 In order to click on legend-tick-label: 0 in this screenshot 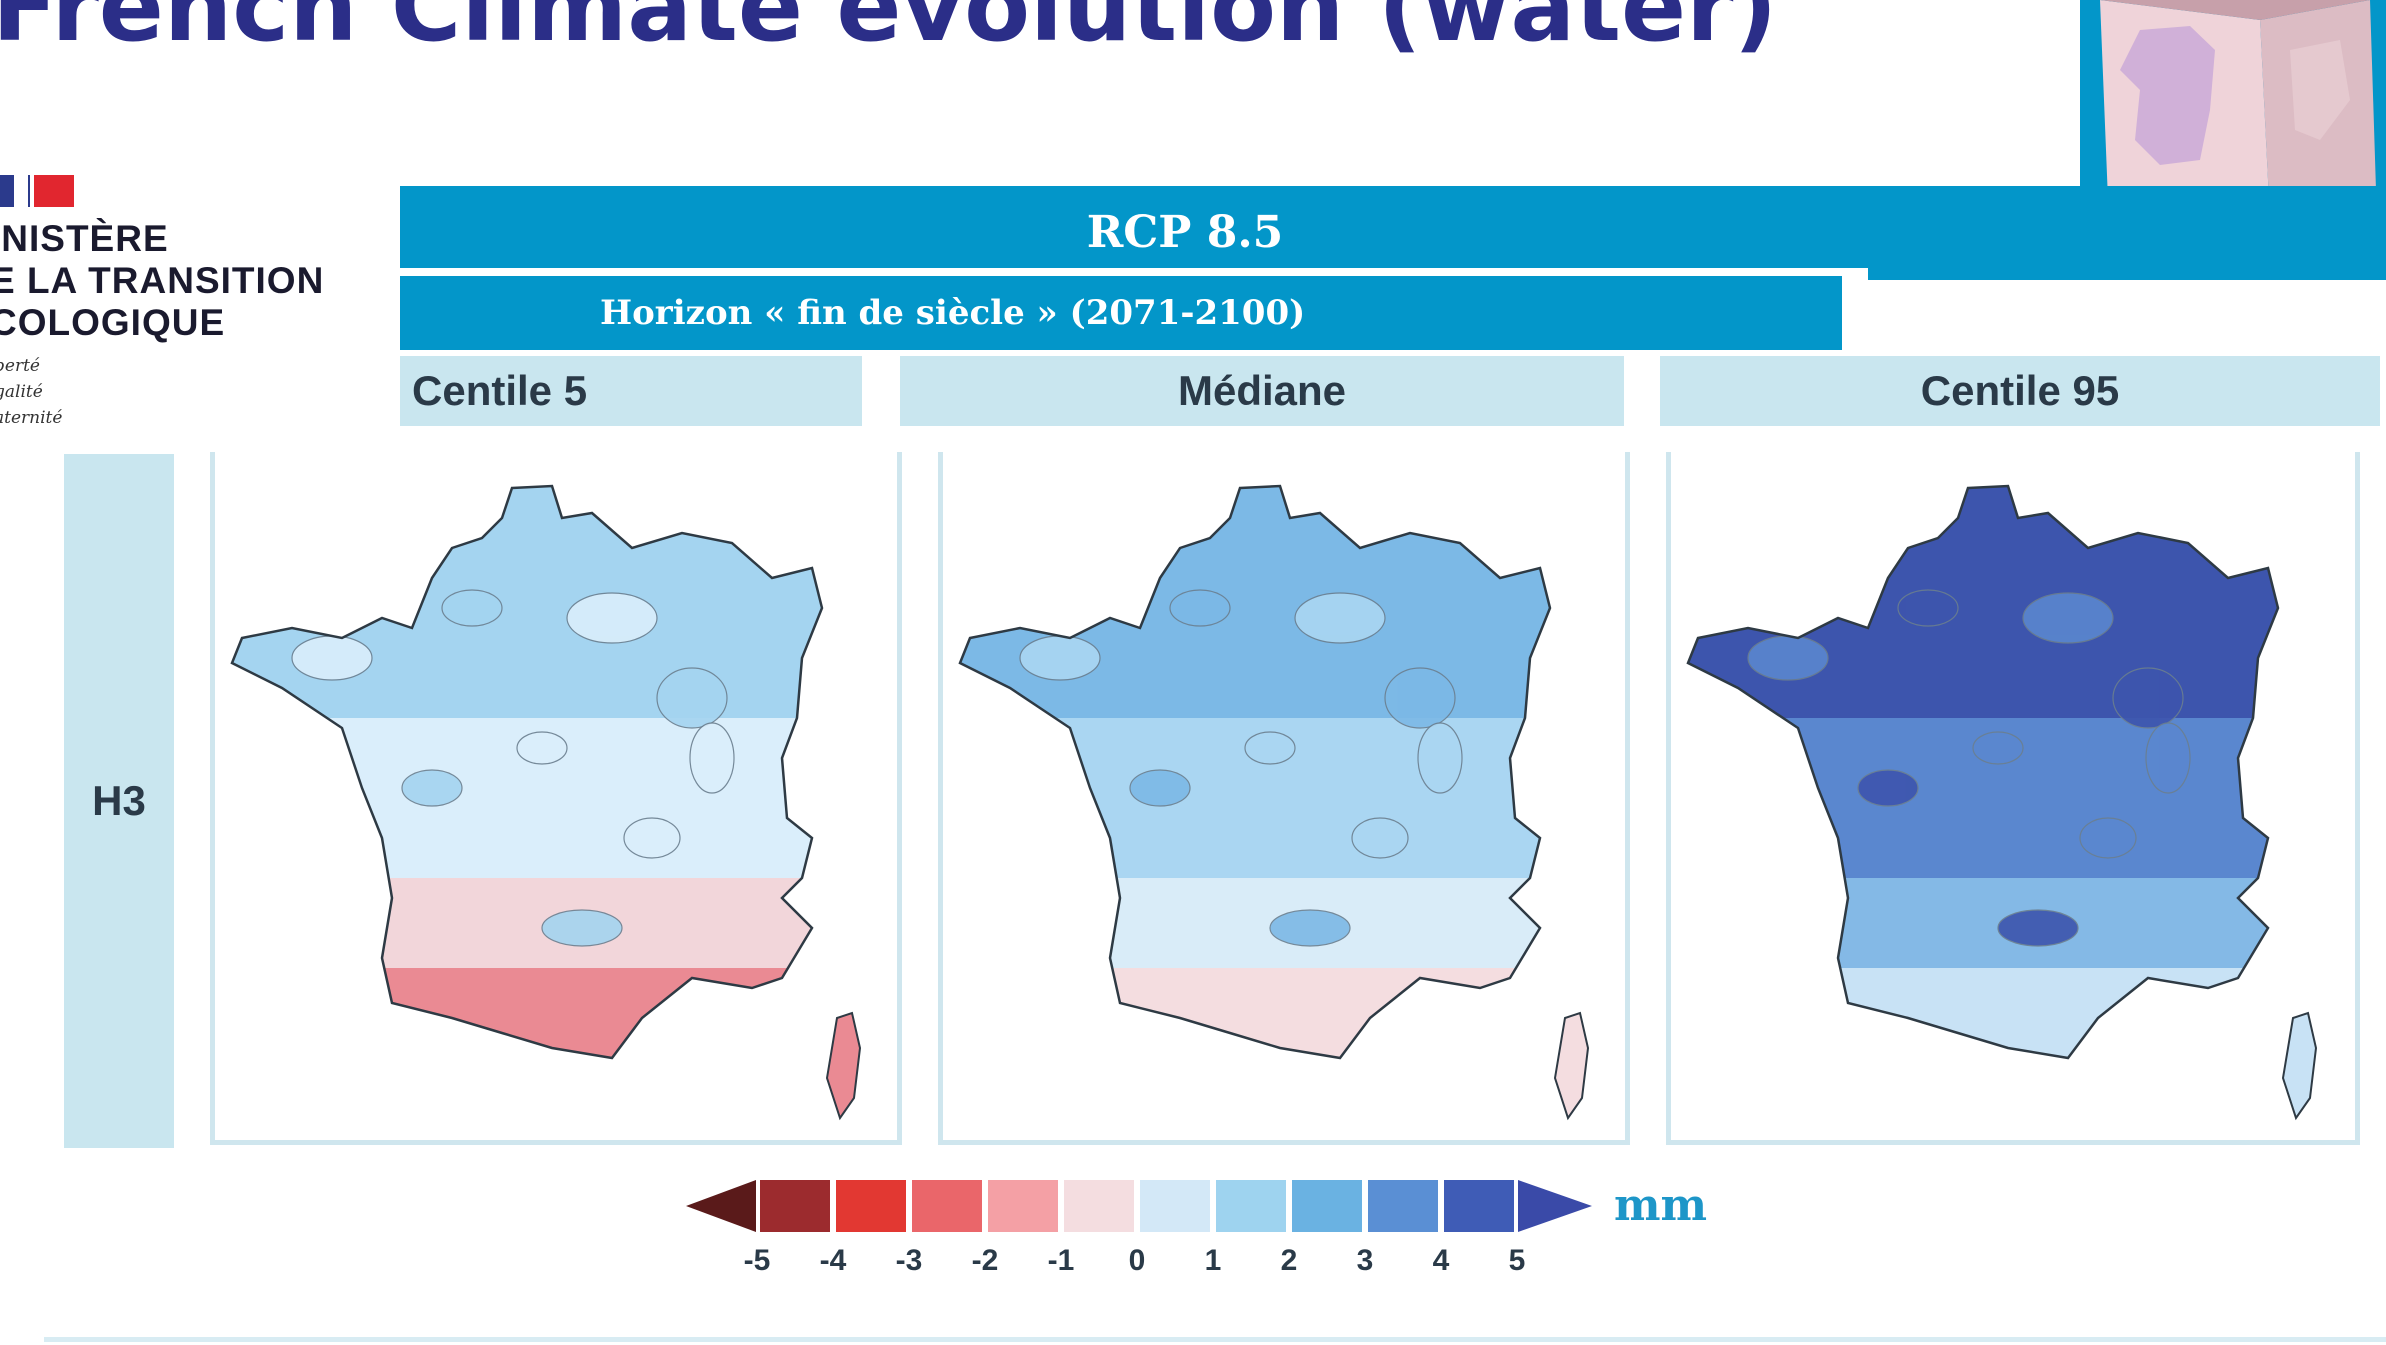, I will do `click(1137, 1260)`.